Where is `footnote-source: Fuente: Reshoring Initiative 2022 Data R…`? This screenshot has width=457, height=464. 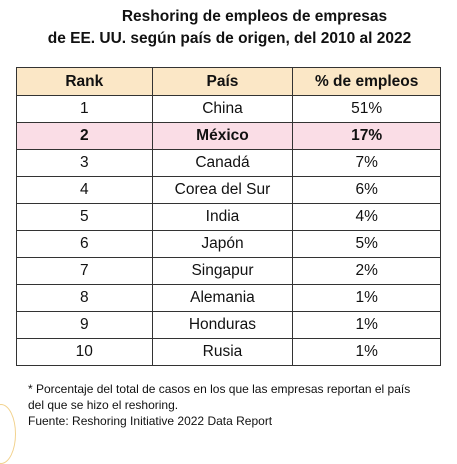
footnote-source: Fuente: Reshoring Initiative 2022 Data R… is located at coordinates (150, 421).